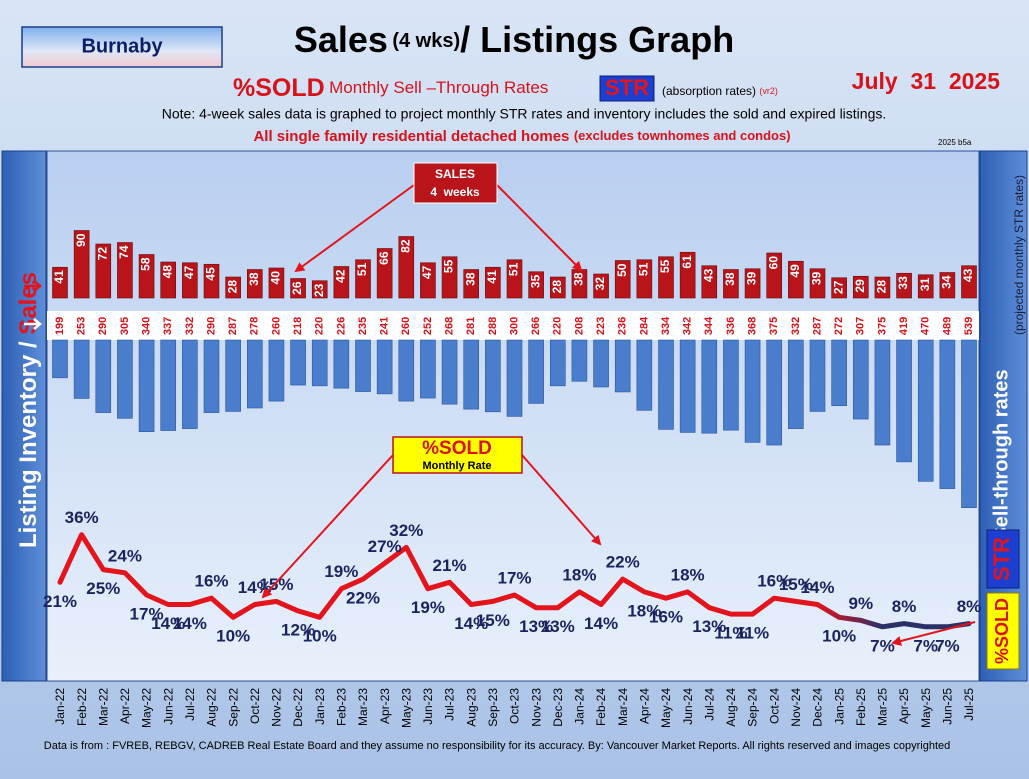 The height and width of the screenshot is (779, 1029). Describe the element at coordinates (535, 281) in the screenshot. I see `sales-label: 35` at that location.